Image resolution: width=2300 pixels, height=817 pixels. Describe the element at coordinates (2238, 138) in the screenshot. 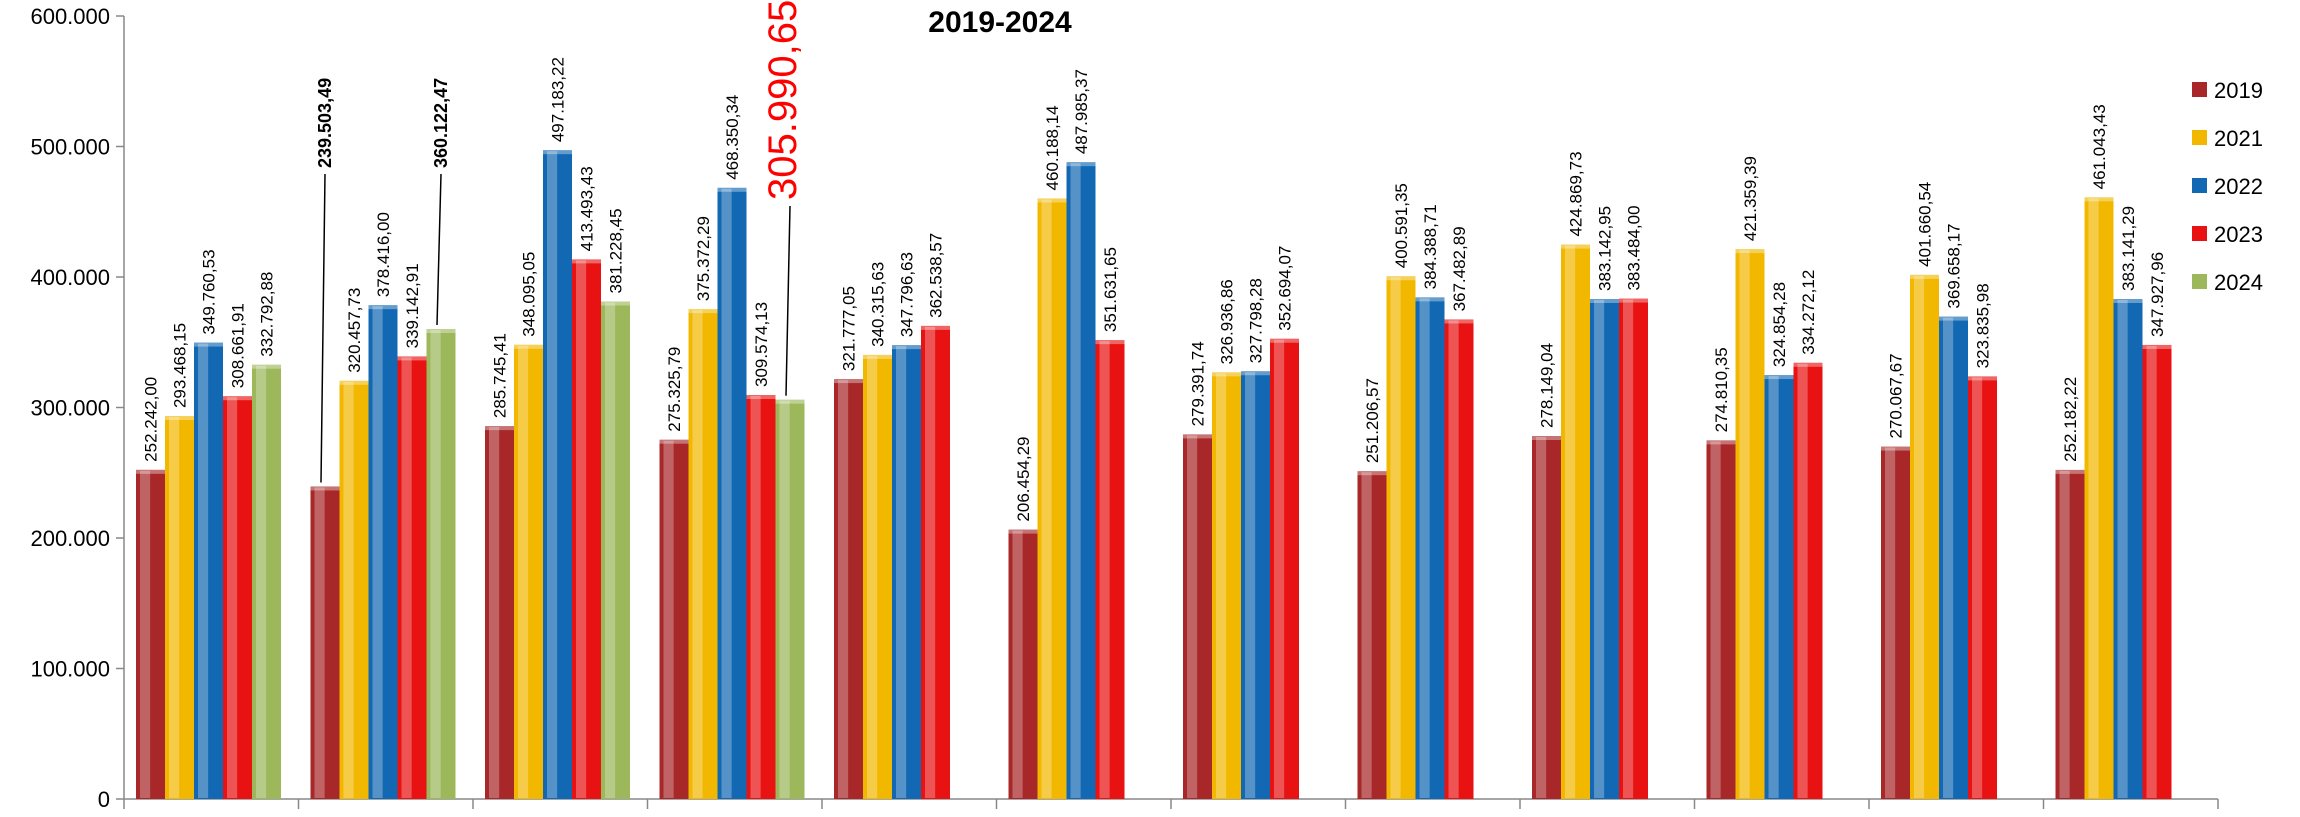

I see `legend-label-2021: 2021` at that location.